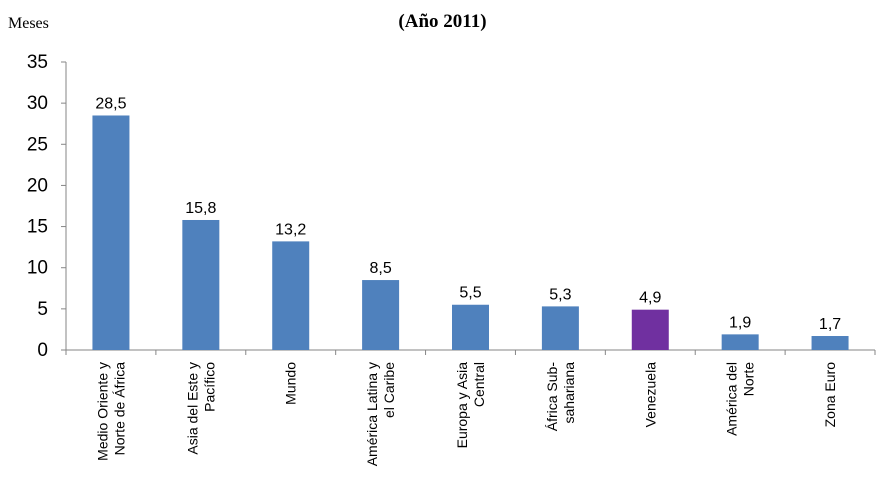  What do you see at coordinates (479, 384) in the screenshot?
I see `x-category-label-line: Central` at bounding box center [479, 384].